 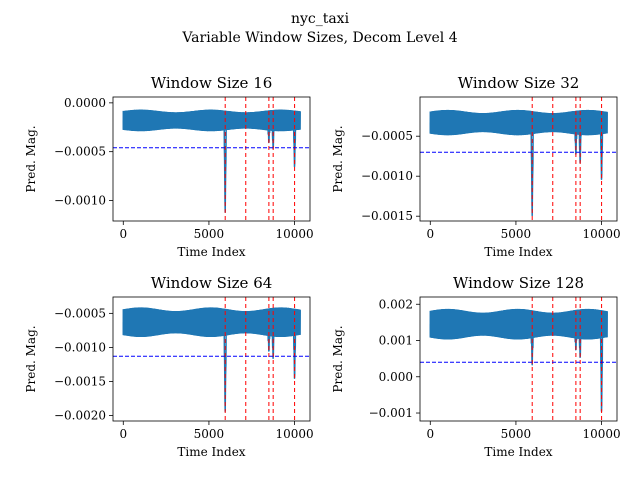 I want to click on subplot-title: Window Size 32, so click(x=519, y=83).